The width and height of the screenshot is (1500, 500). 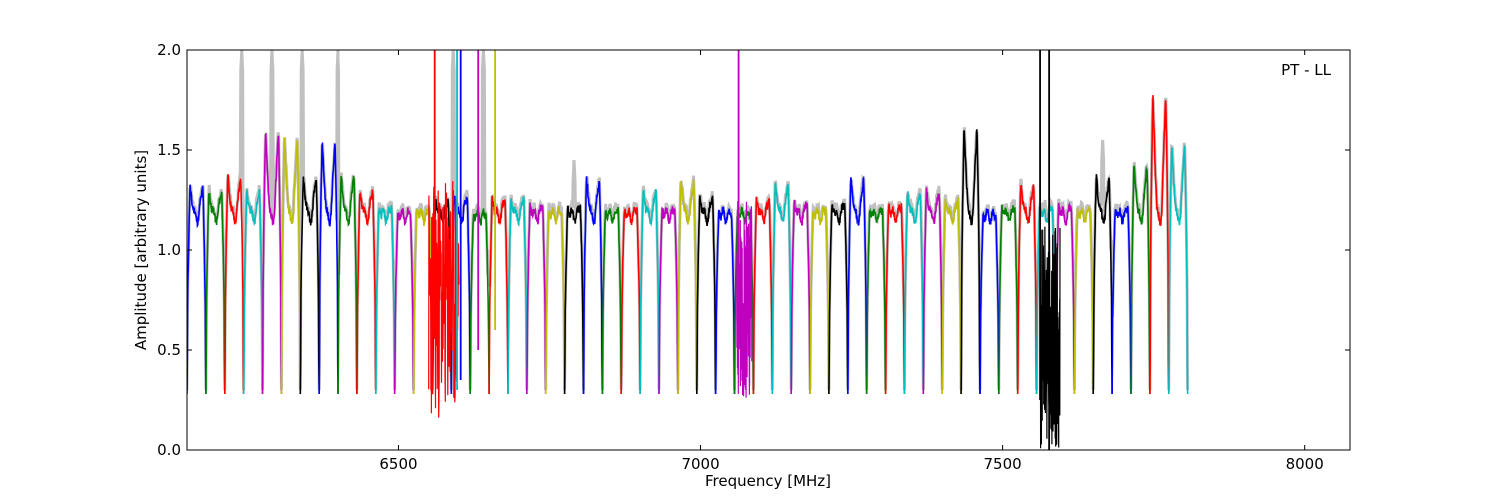 I want to click on x-tick-label: 8000, so click(x=1305, y=464).